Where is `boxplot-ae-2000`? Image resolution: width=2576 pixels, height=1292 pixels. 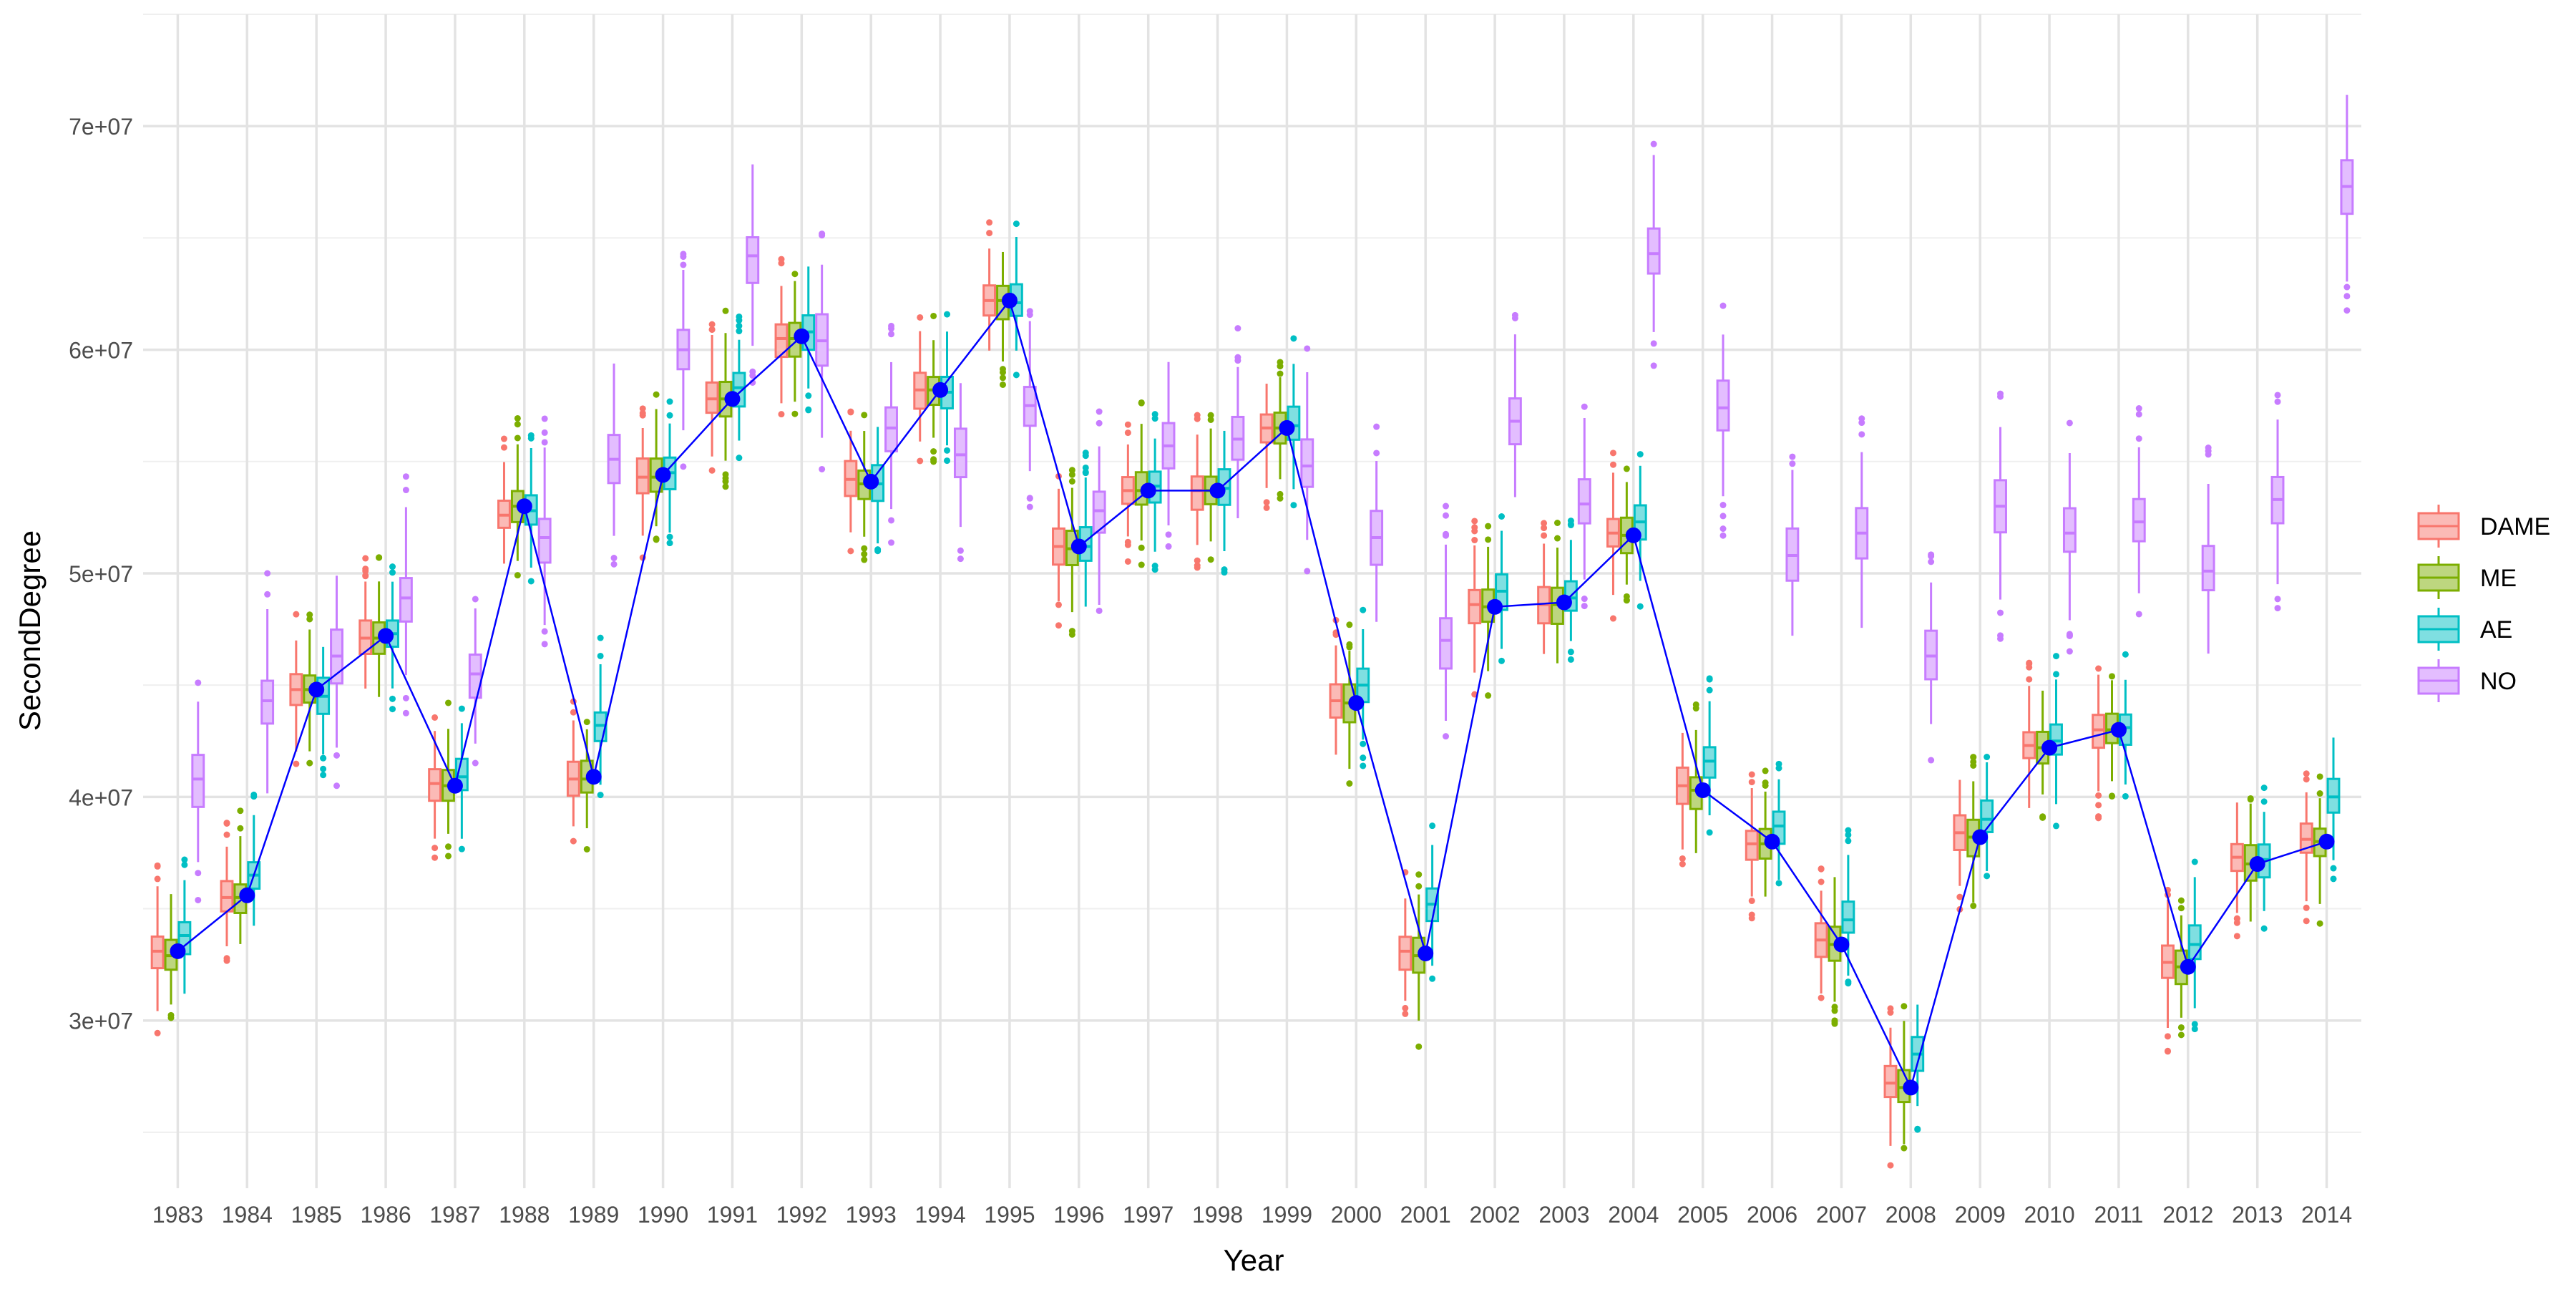 boxplot-ae-2000 is located at coordinates (1363, 687).